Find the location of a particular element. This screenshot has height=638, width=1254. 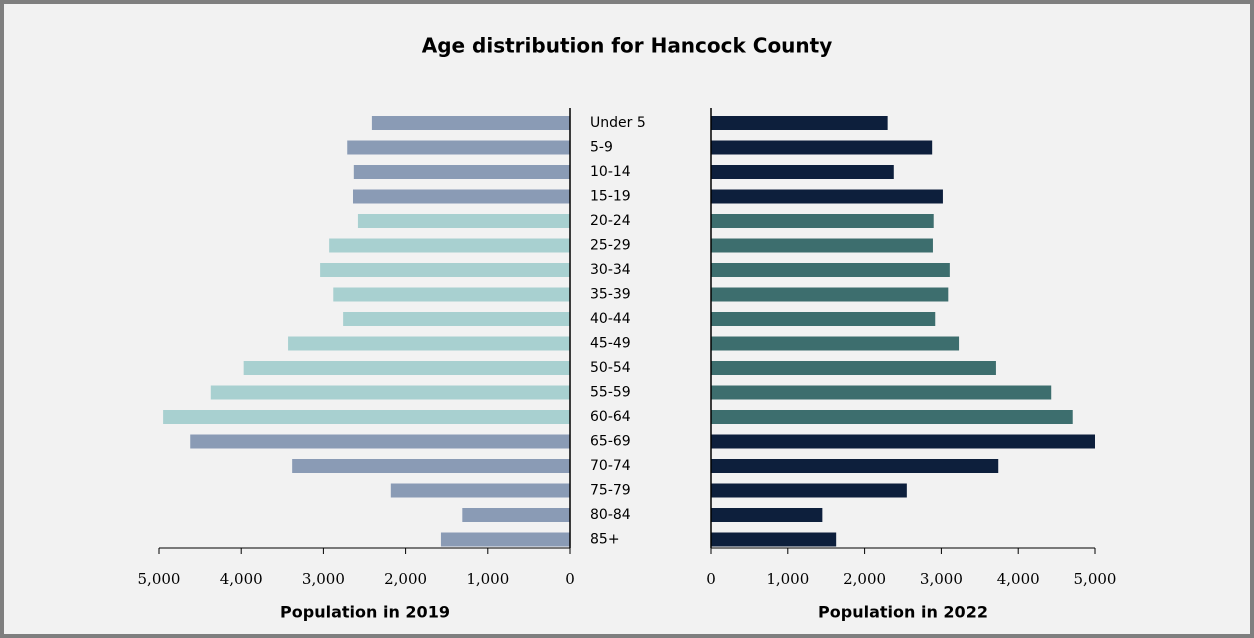

category-label: 25-29 is located at coordinates (610, 246).